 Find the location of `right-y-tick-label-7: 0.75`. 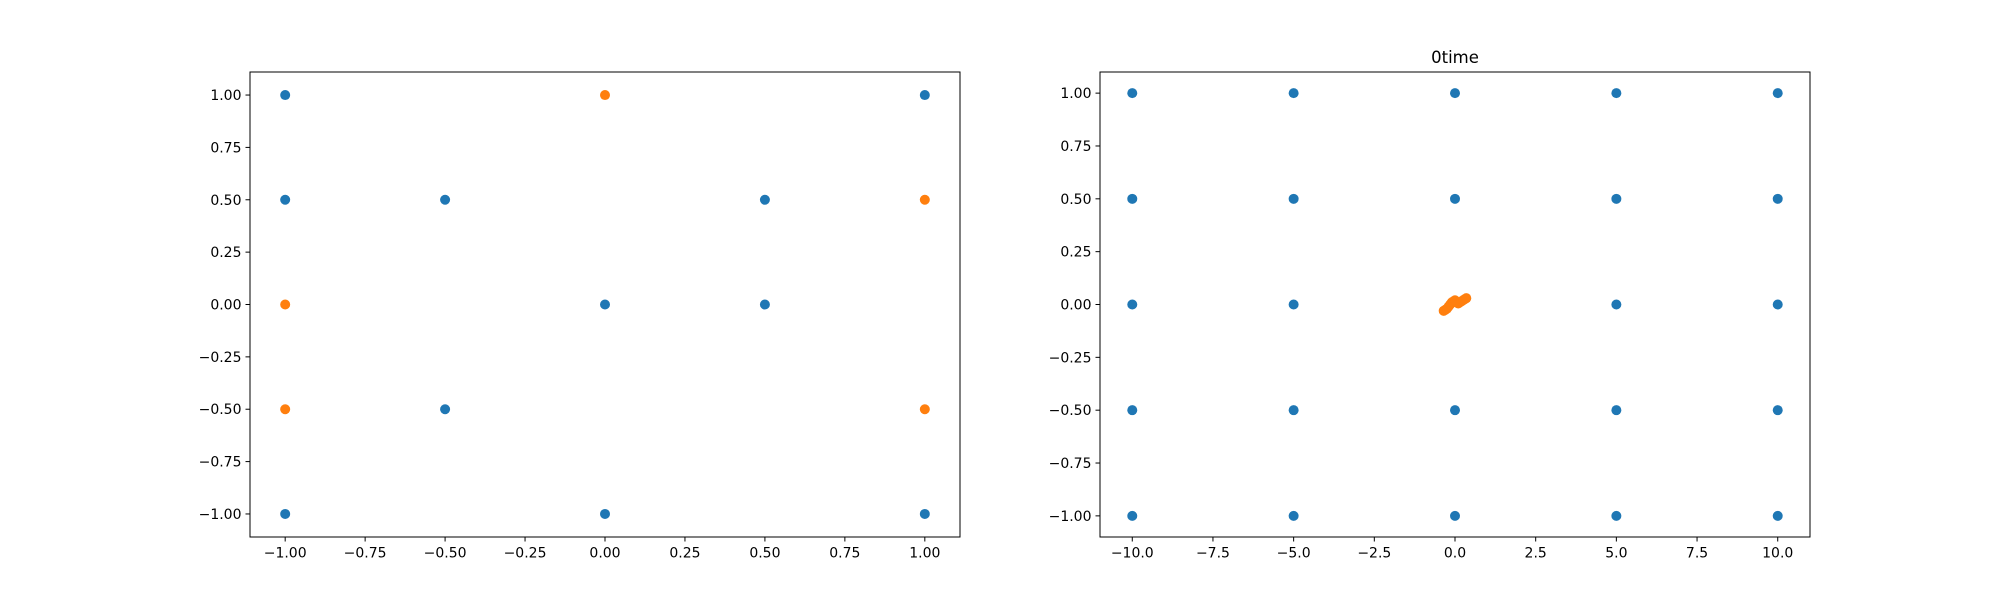

right-y-tick-label-7: 0.75 is located at coordinates (1075, 147).